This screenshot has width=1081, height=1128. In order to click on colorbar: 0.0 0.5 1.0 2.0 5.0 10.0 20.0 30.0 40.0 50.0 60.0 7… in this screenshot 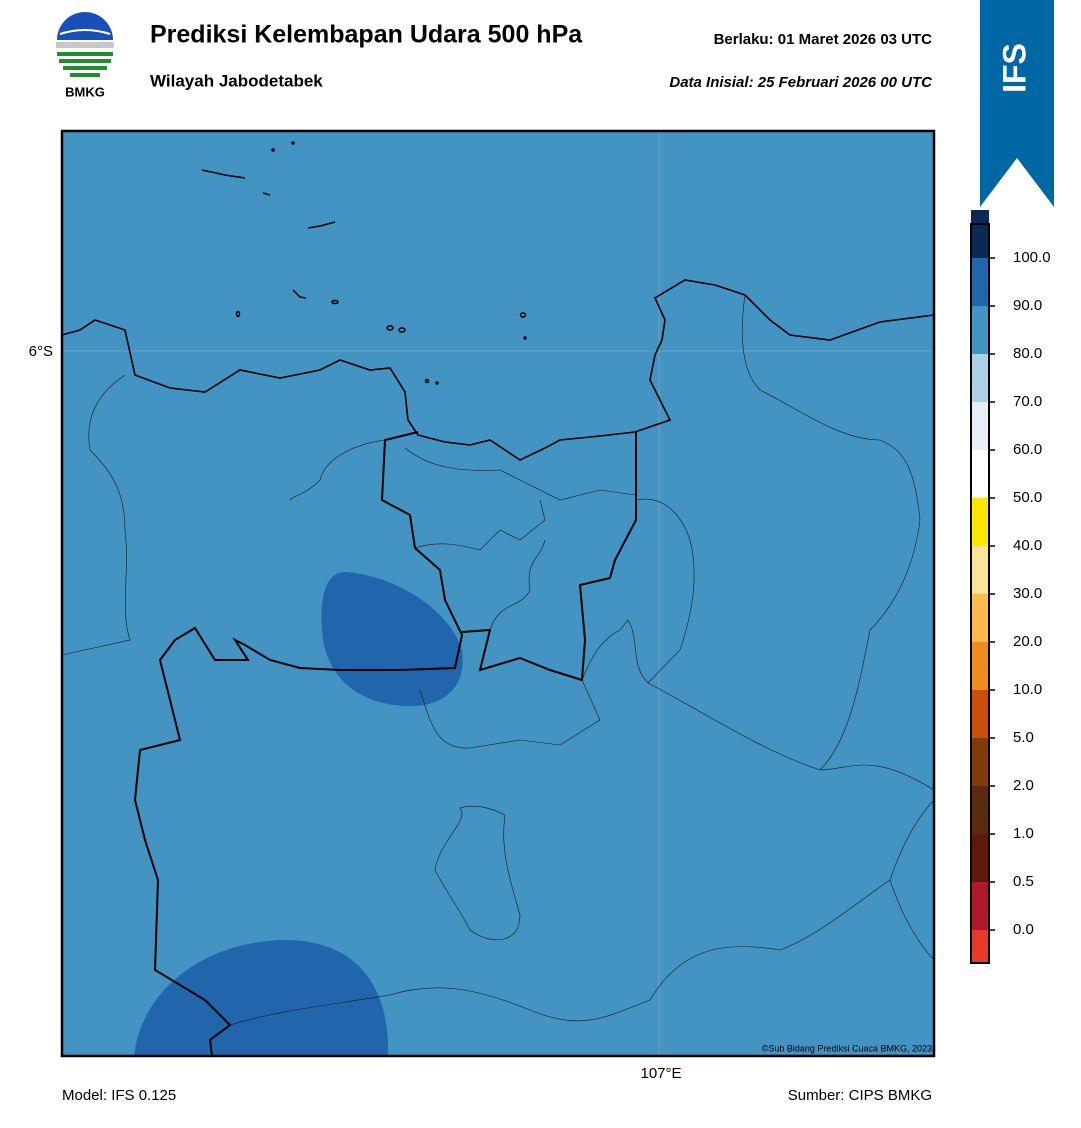, I will do `click(1010, 587)`.